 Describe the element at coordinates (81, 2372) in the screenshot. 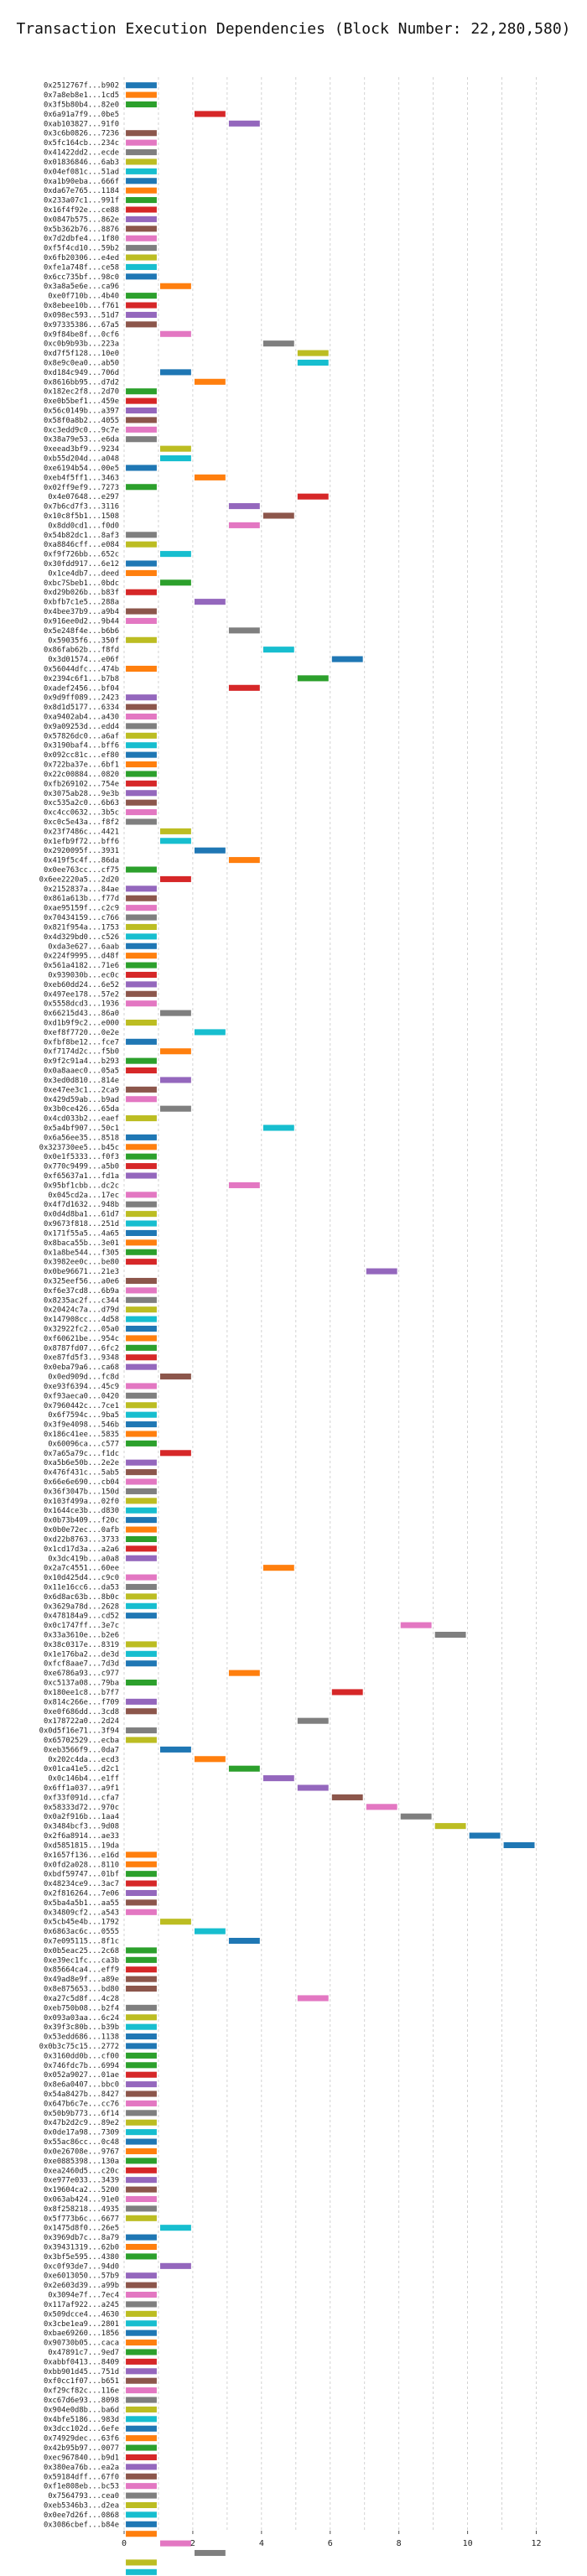

I see `y-tick-label: 0xbb901d45...751d` at that location.